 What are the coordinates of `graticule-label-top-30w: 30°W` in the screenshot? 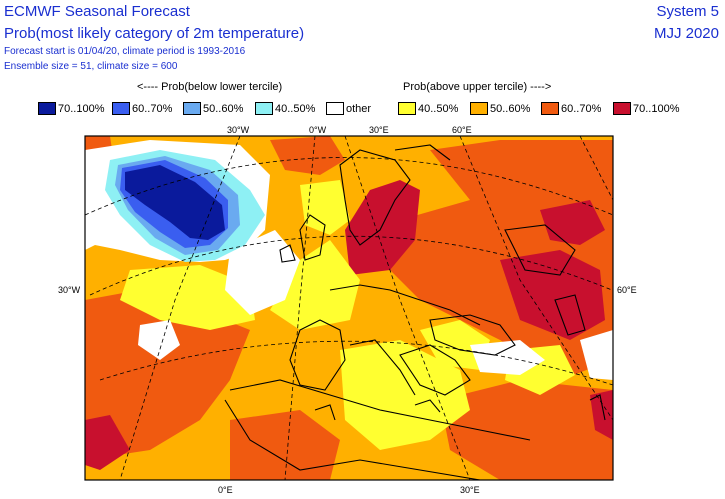 It's located at (238, 130).